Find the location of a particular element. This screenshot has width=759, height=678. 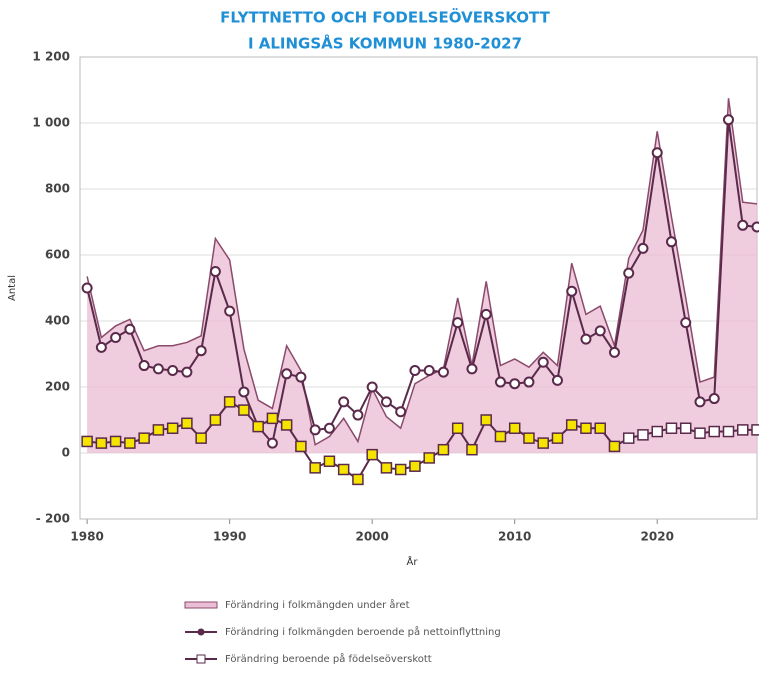

legend-swatch is located at coordinates (201, 605).